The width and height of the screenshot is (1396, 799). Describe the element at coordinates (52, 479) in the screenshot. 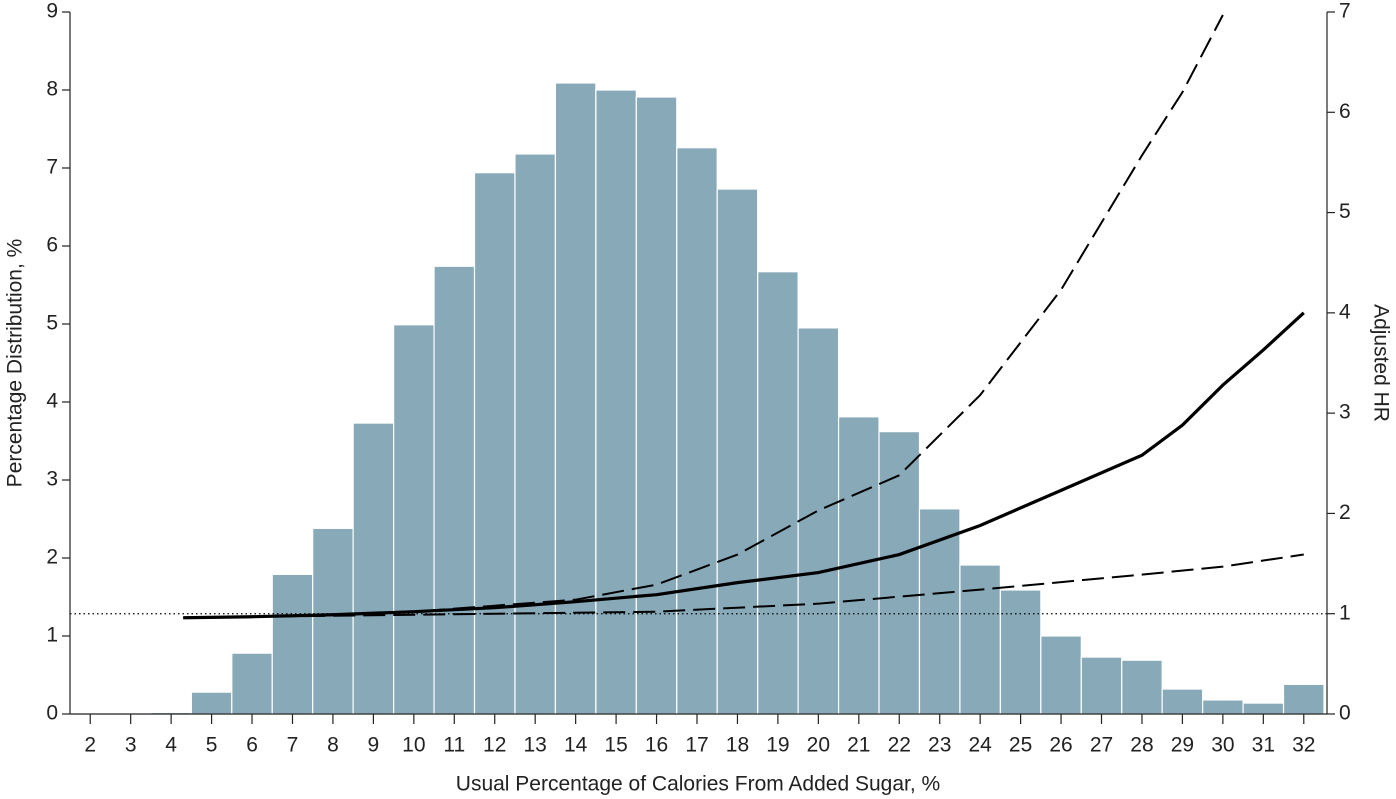

I see `y-tick-label: 3` at that location.